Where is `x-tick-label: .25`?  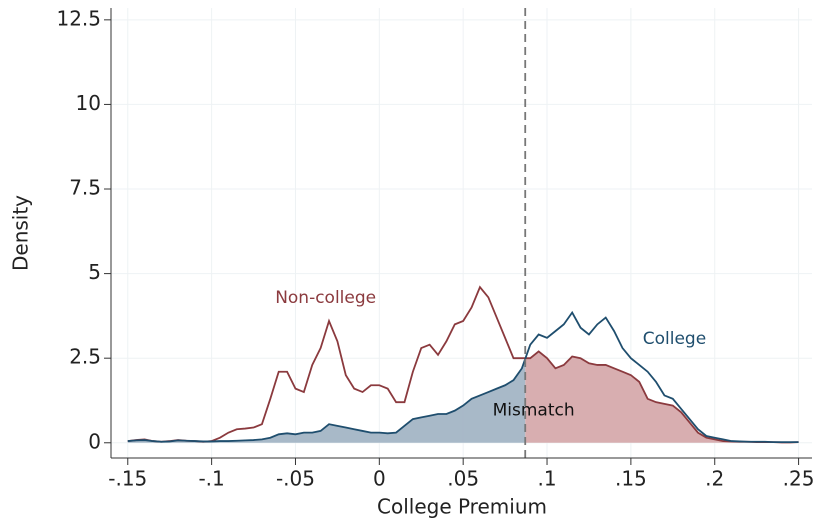
x-tick-label: .25 is located at coordinates (799, 479).